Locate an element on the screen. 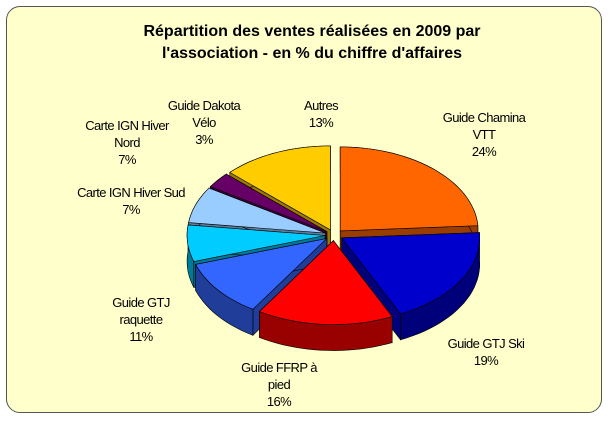  slice-label: Guide Chamina VTT 24% is located at coordinates (484, 134).